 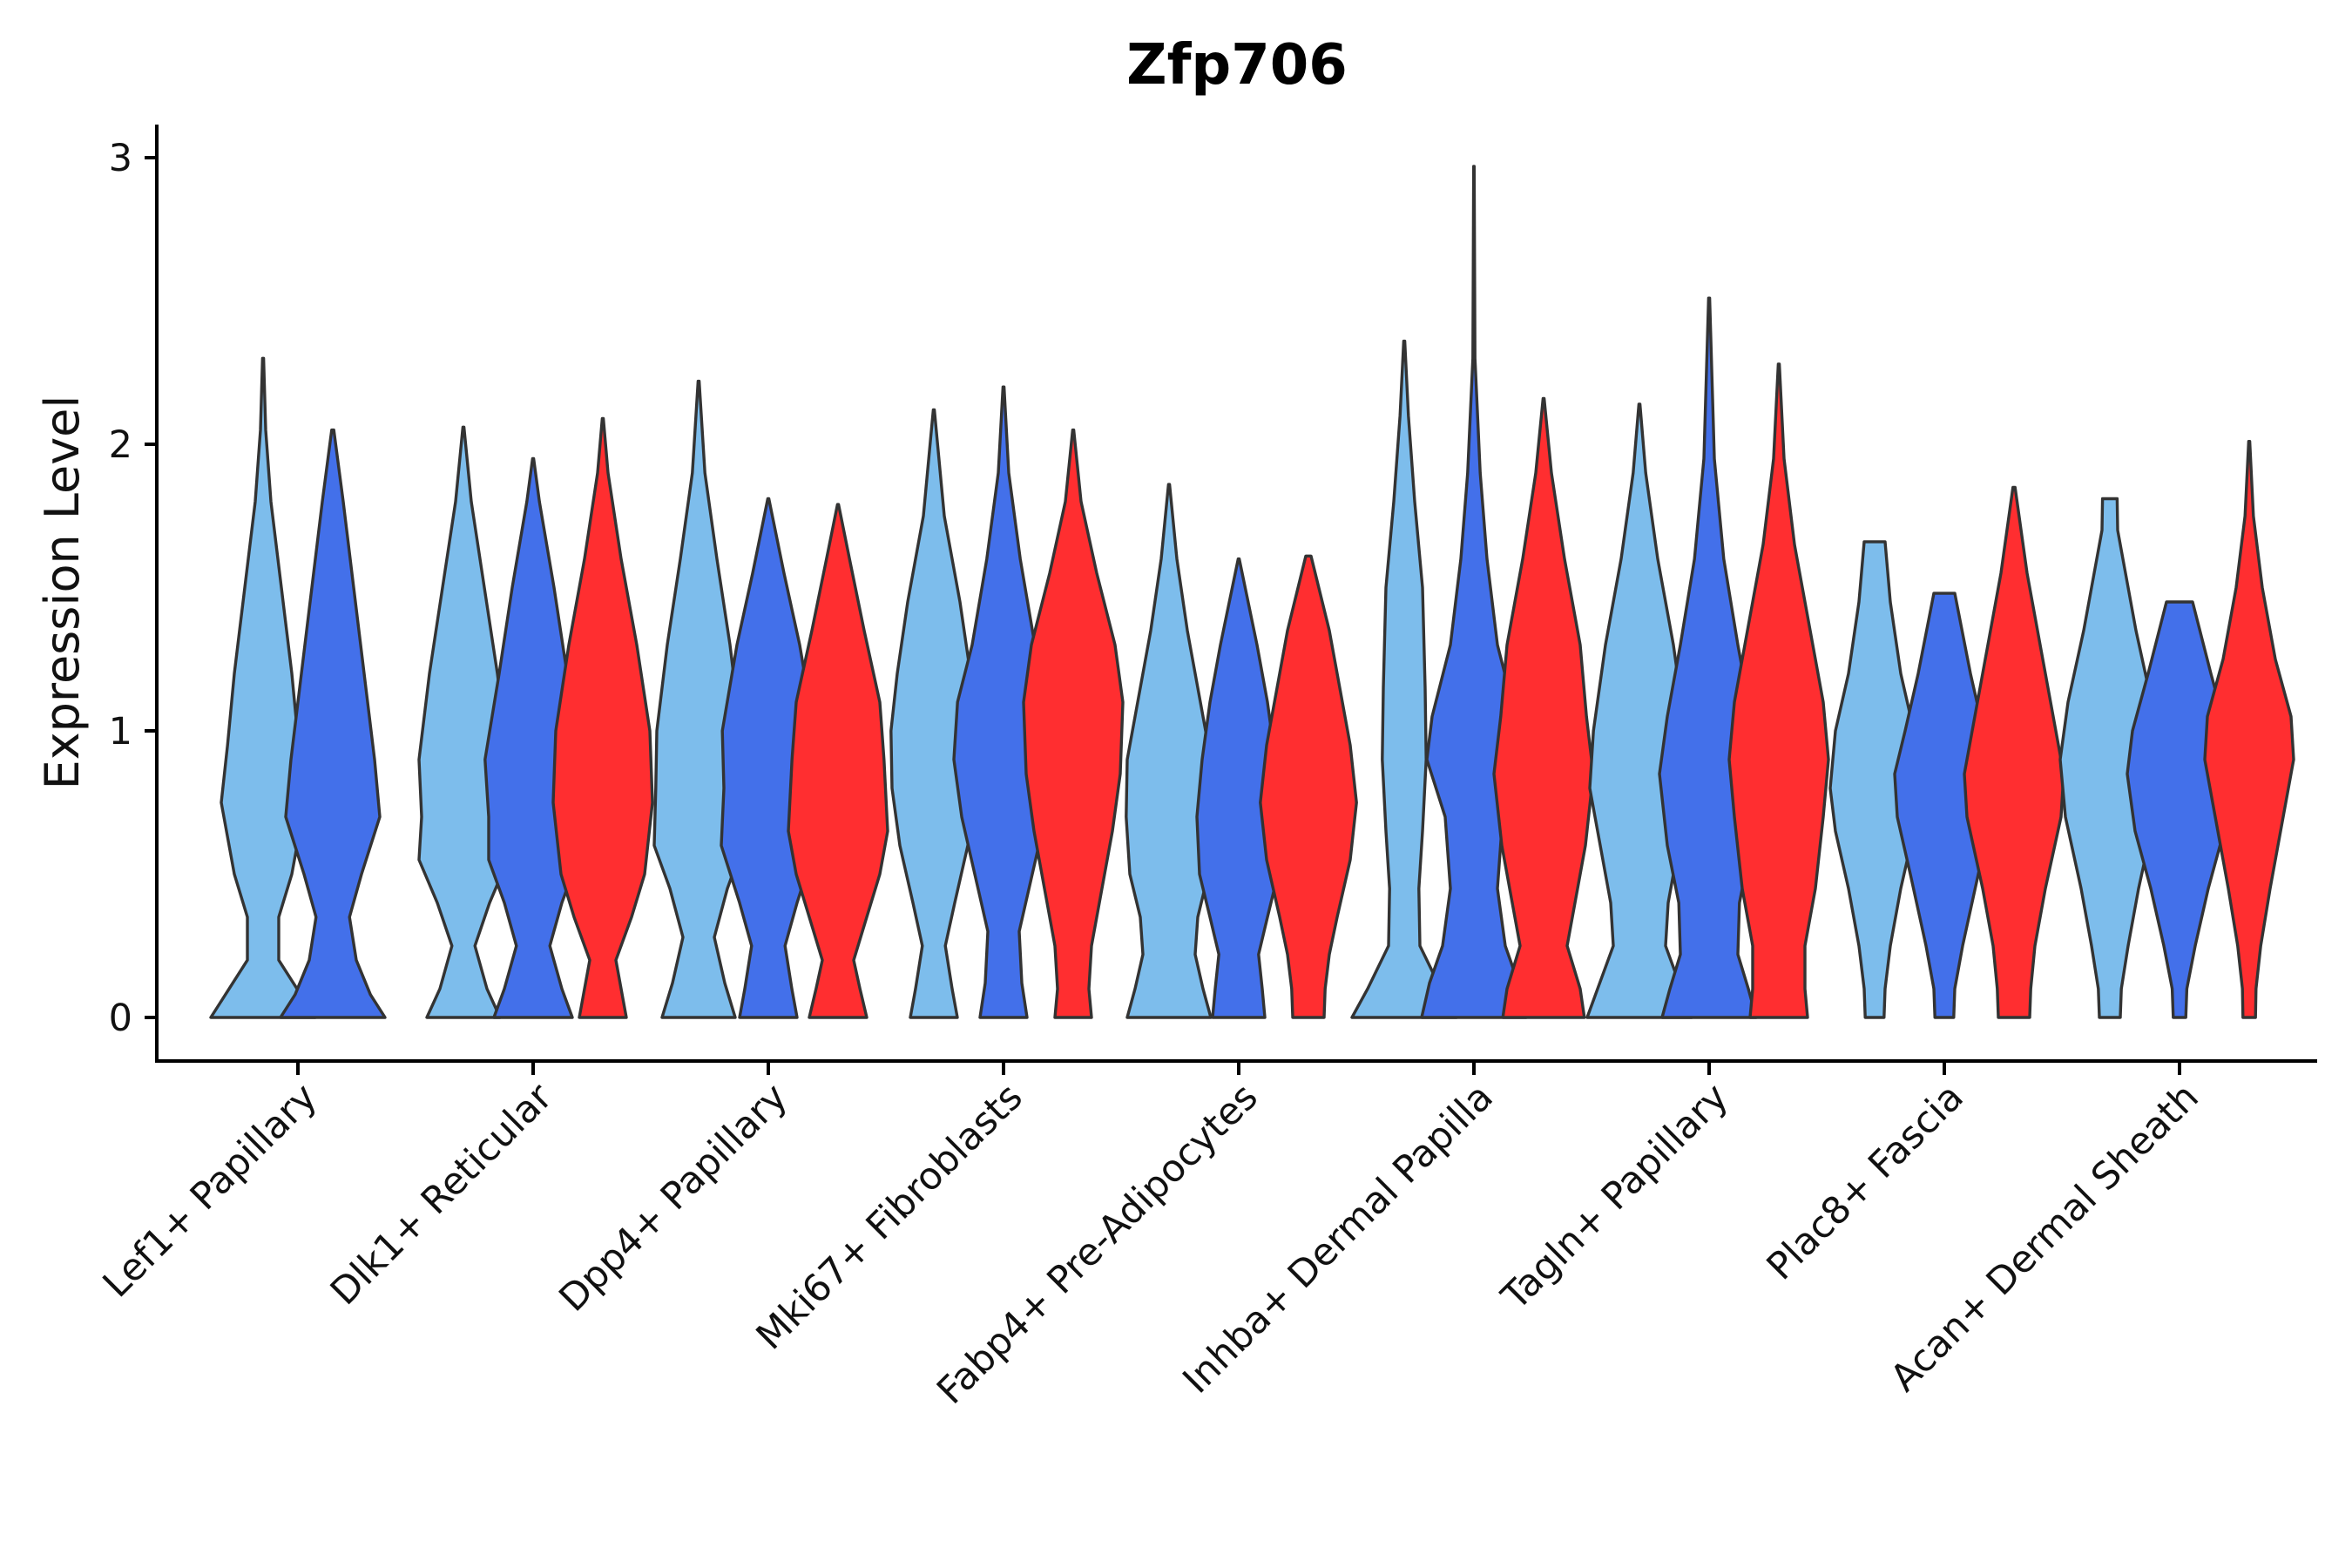 What do you see at coordinates (133, 588) in the screenshot?
I see `y-axis-ticks: 0 1 2 3` at bounding box center [133, 588].